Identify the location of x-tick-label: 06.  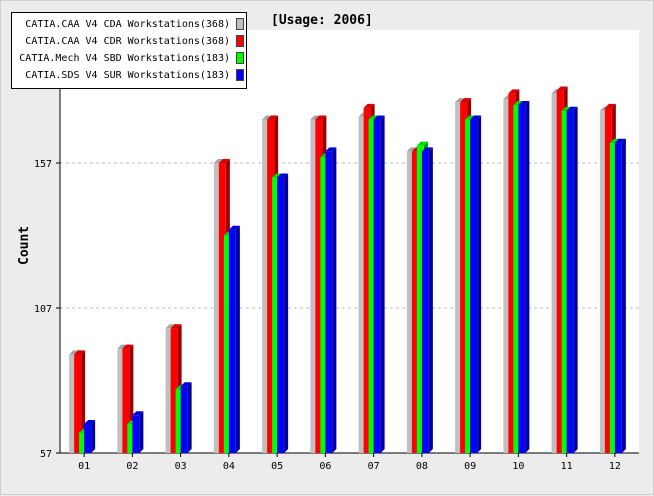
(325, 466).